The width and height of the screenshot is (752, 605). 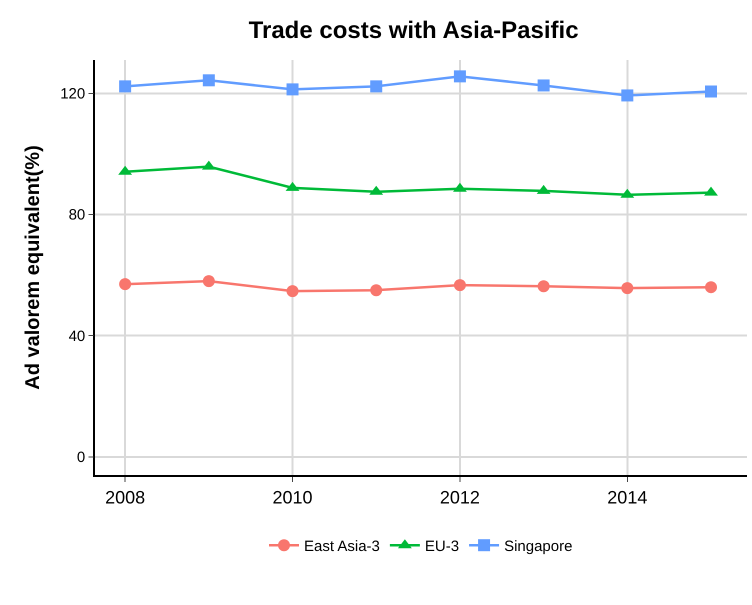 I want to click on y-tick-label: 80, so click(x=77, y=215).